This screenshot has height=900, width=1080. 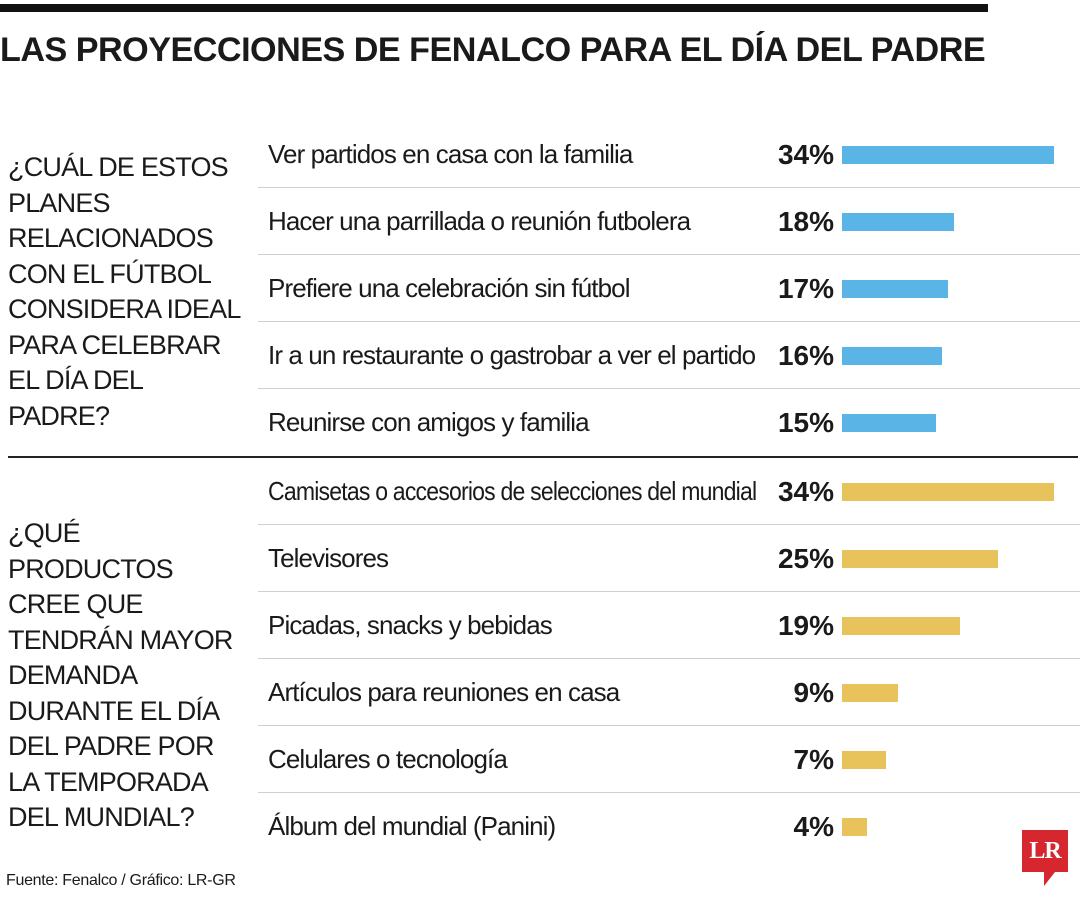 What do you see at coordinates (813, 692) in the screenshot?
I see `bar-value-label: 9%` at bounding box center [813, 692].